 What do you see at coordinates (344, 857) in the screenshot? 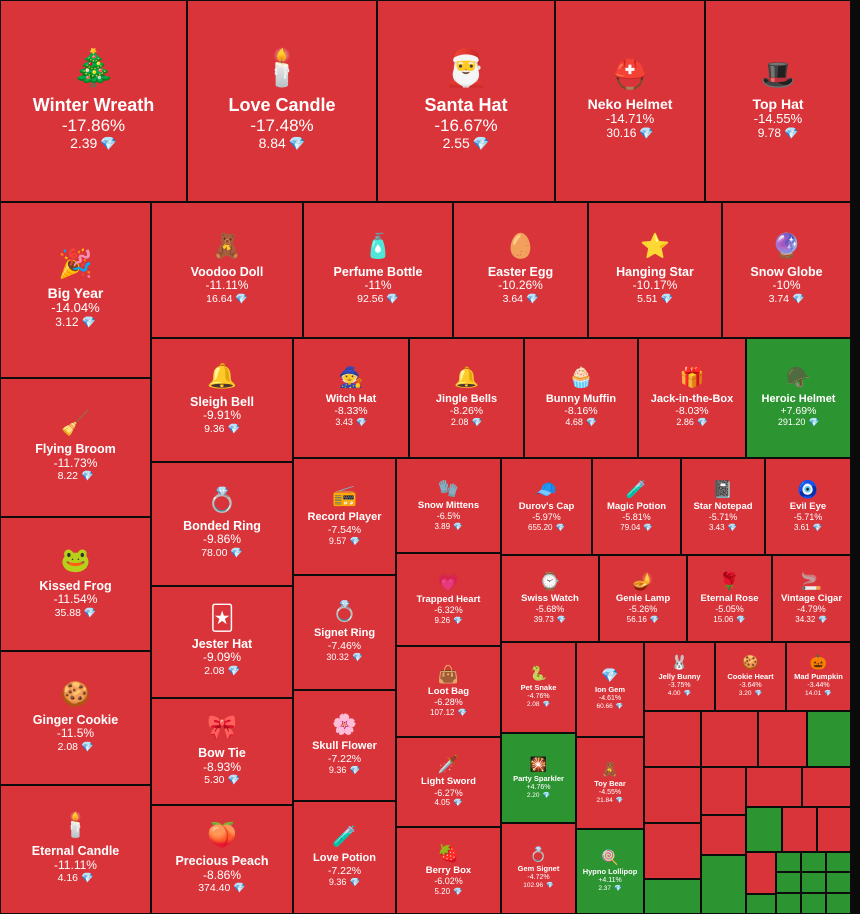
I see `tile-love-potion: 🧪 Love Potion -7.22% 9.36 💎` at bounding box center [344, 857].